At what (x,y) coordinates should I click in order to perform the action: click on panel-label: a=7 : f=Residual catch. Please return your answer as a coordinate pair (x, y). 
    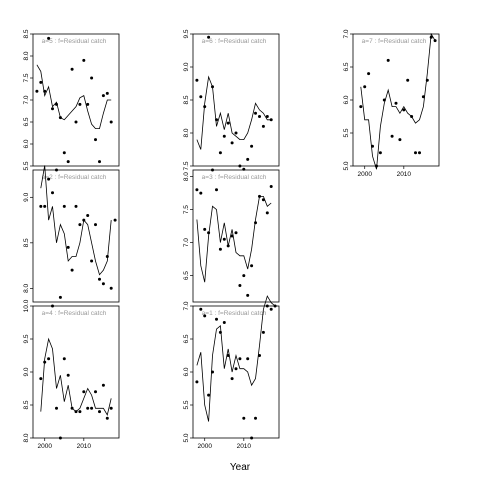
    Looking at the image, I should click on (394, 41).